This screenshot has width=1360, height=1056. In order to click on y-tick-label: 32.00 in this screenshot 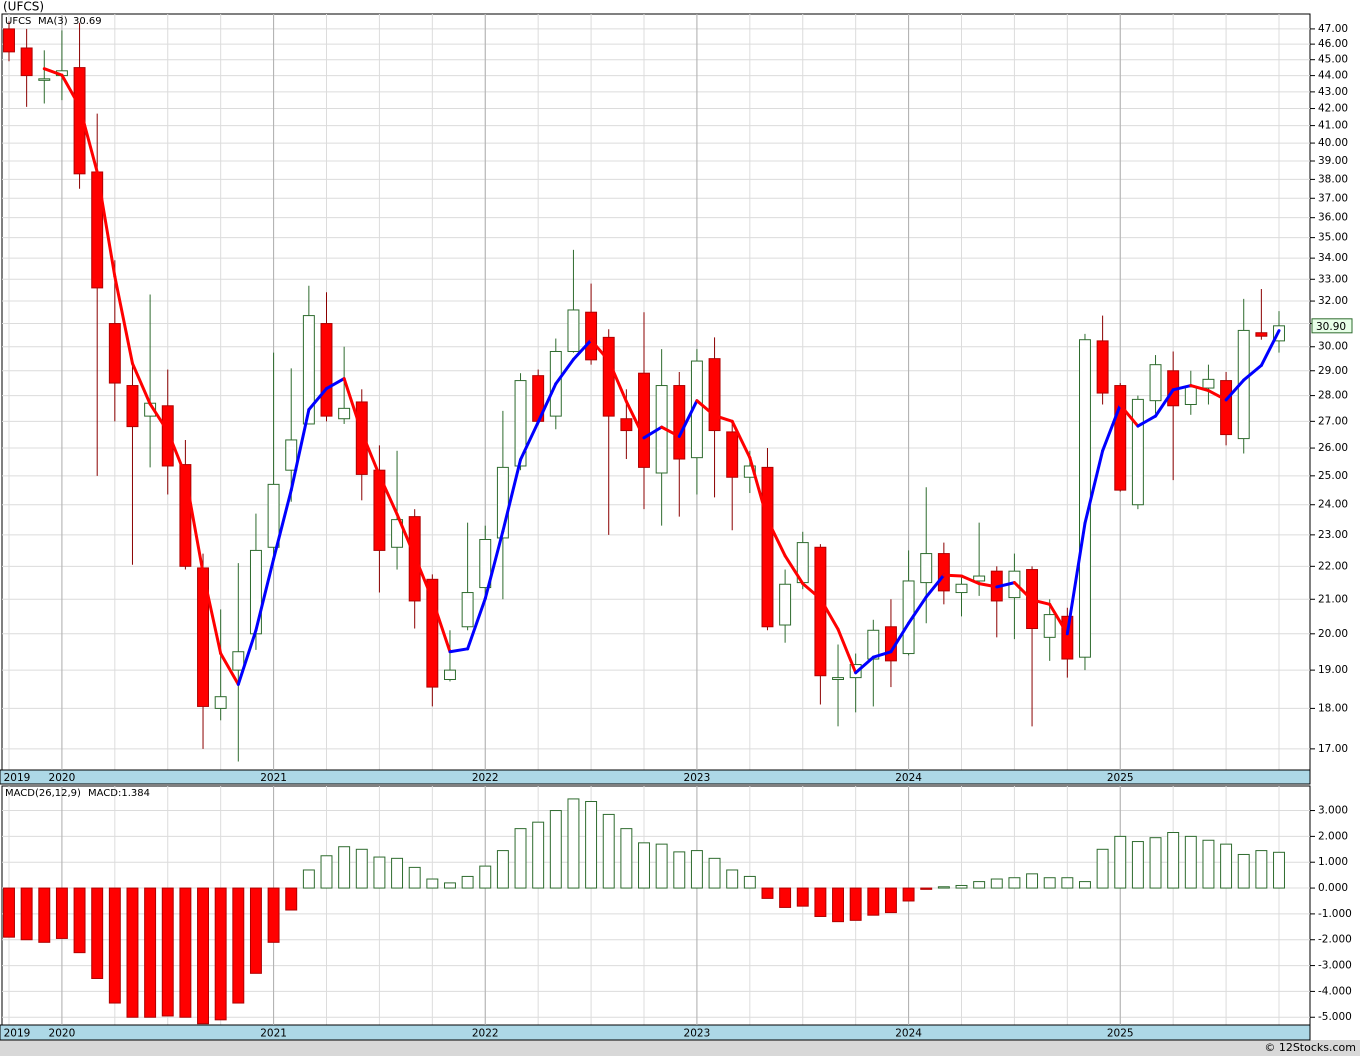, I will do `click(1333, 301)`.